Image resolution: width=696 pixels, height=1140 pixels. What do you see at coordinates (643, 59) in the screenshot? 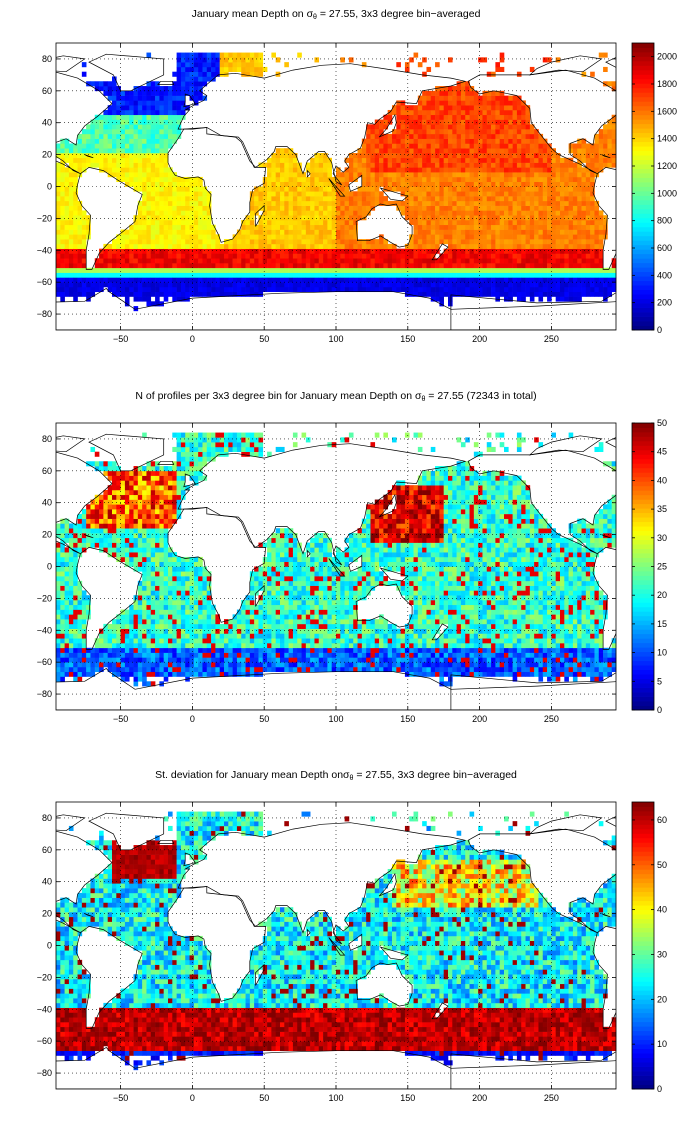
I see `colorbar-segment` at bounding box center [643, 59].